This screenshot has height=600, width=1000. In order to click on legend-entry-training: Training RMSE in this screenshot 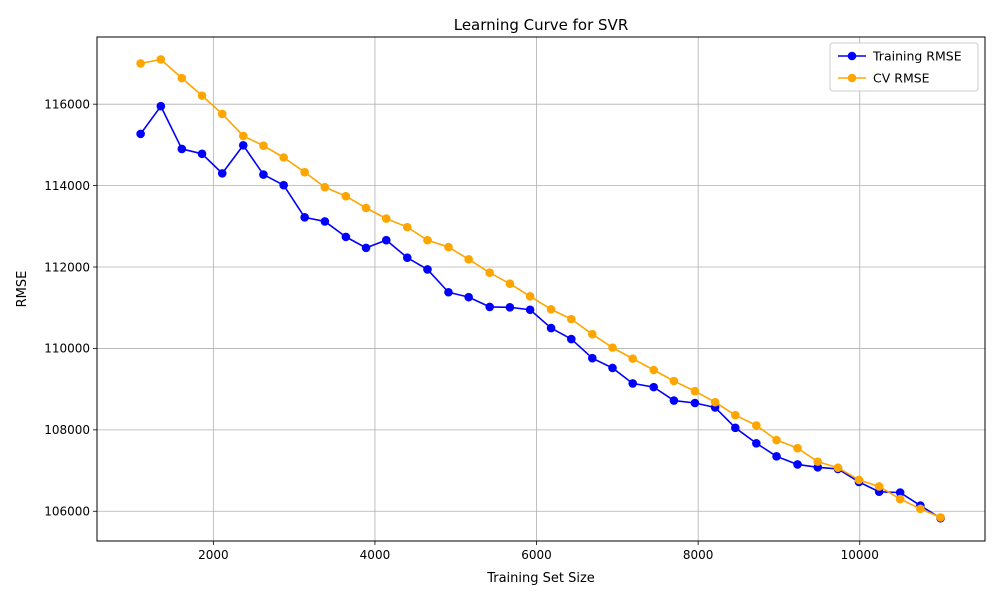, I will do `click(900, 56)`.